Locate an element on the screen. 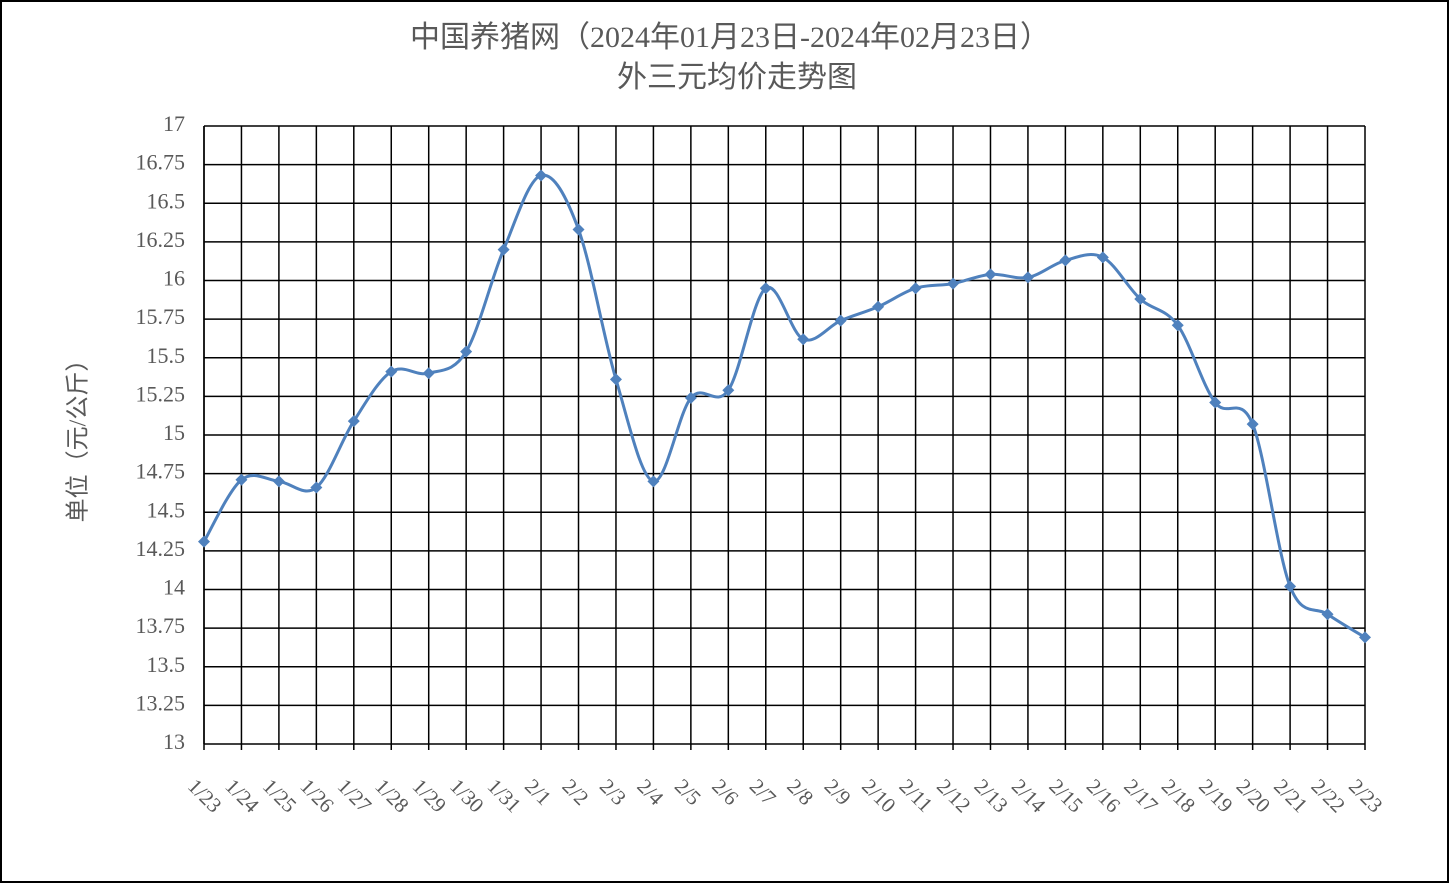  y-tick-label: 15.5 is located at coordinates (166, 355).